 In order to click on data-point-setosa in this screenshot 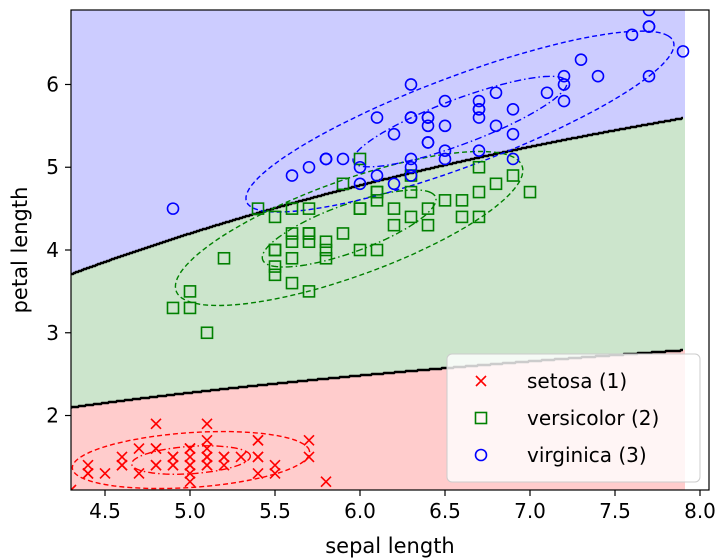, I will do `click(173, 457)`.